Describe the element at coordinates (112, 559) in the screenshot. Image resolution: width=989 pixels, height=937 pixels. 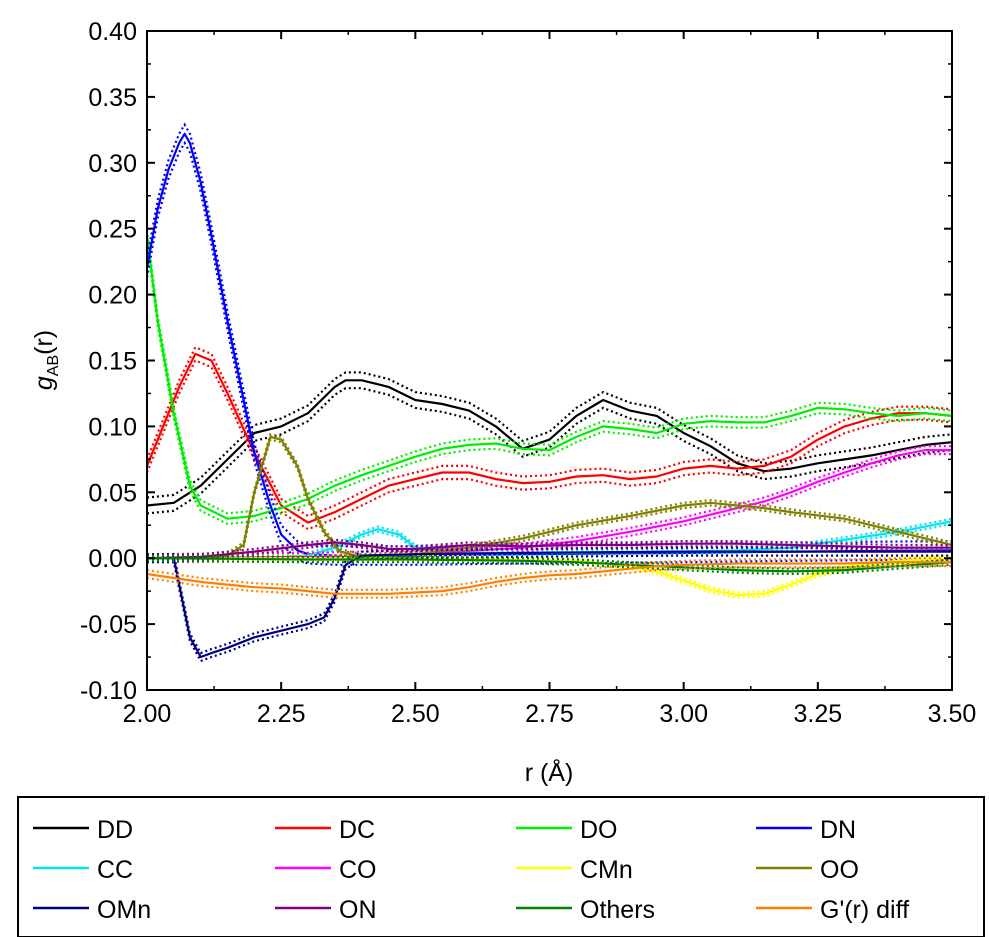
I see `y-tick-label: 0.00` at that location.